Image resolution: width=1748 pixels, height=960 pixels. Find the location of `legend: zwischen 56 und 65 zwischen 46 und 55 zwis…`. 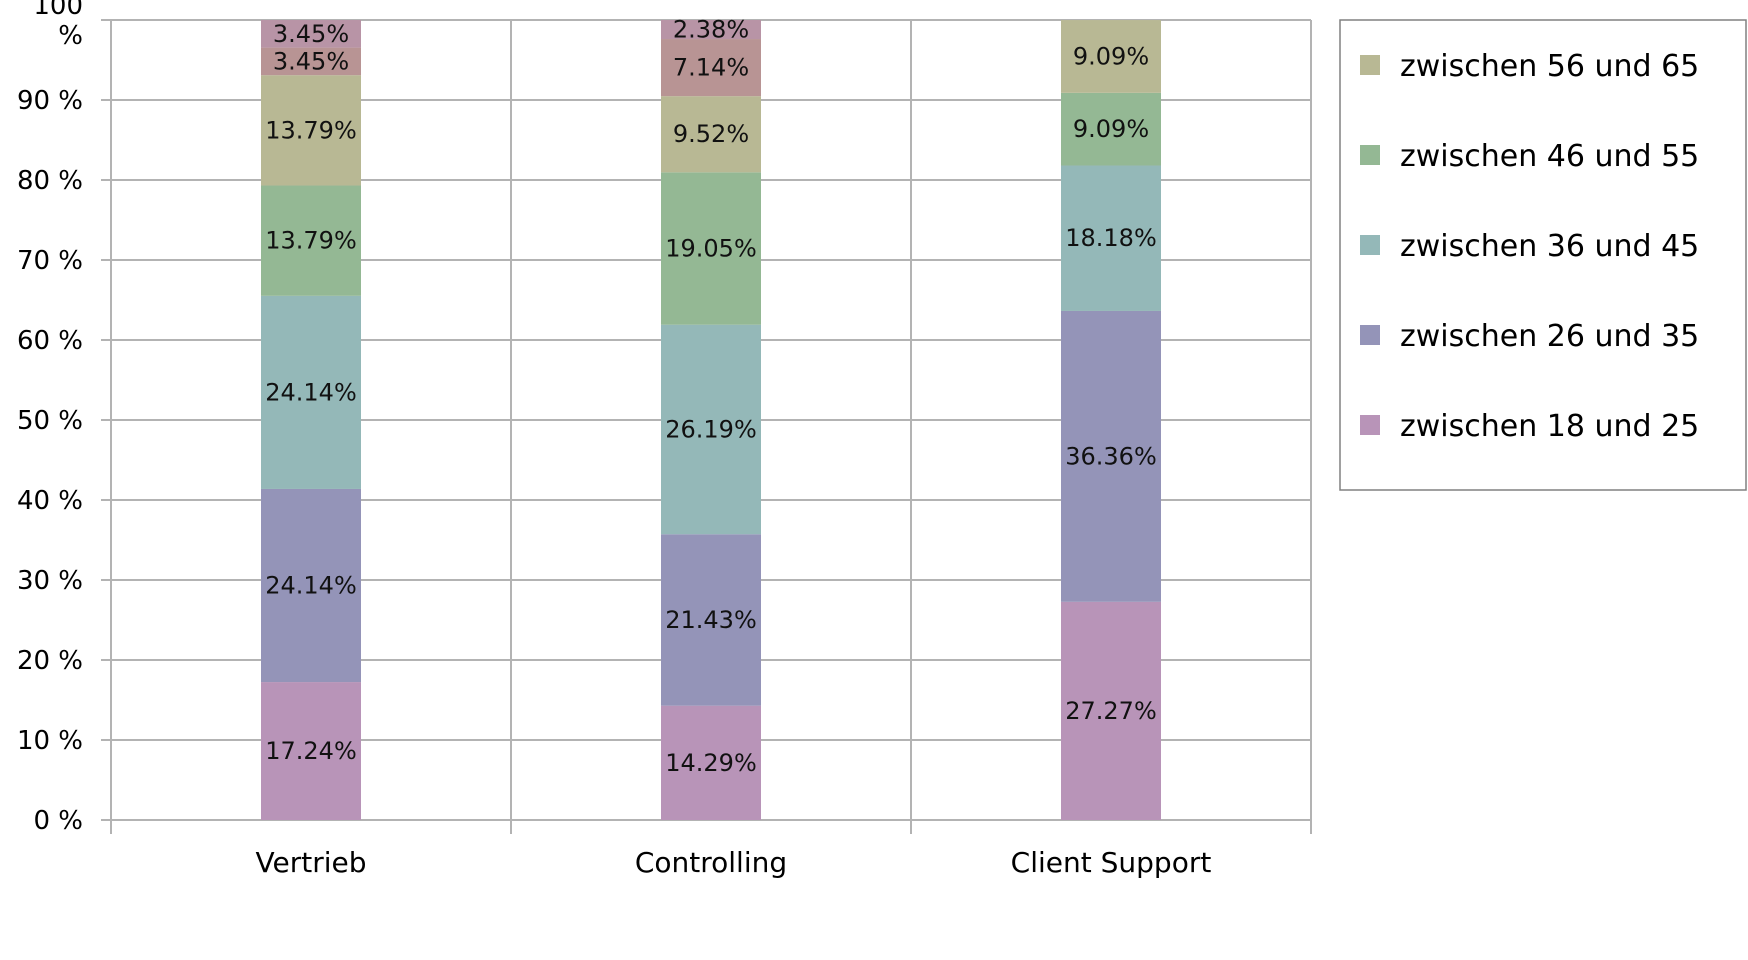

legend: zwischen 56 und 65 zwischen 46 und 55 zwis… is located at coordinates (1543, 255).